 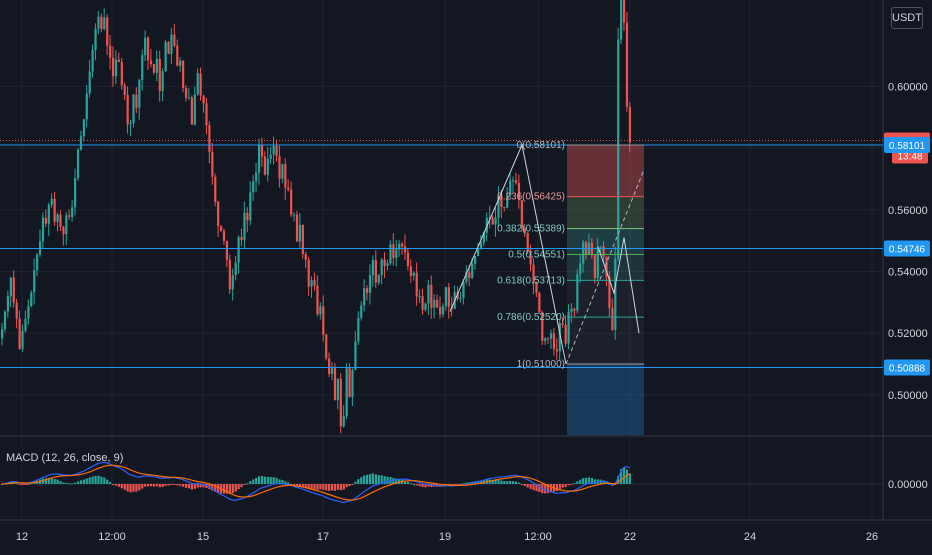 What do you see at coordinates (112, 537) in the screenshot?
I see `time-tick-1: 12:00` at bounding box center [112, 537].